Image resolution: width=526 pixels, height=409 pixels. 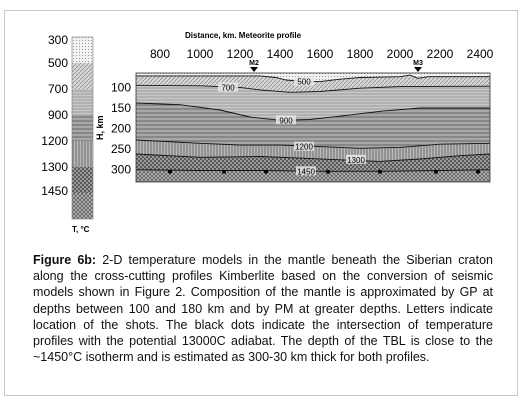 I want to click on colorbar-tick-label: 900, so click(x=58, y=115).